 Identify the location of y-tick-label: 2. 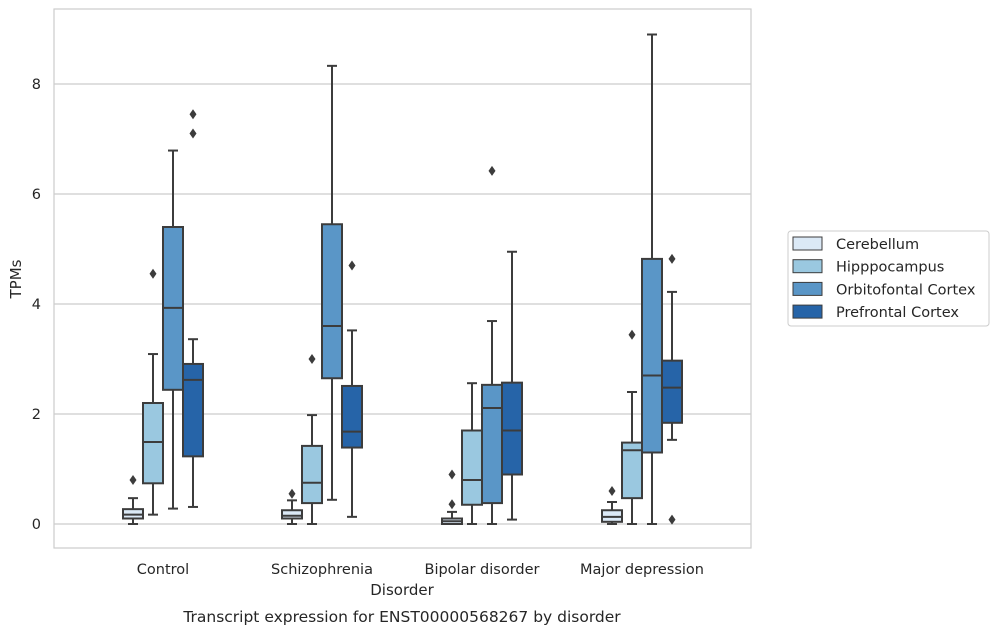
(36, 415).